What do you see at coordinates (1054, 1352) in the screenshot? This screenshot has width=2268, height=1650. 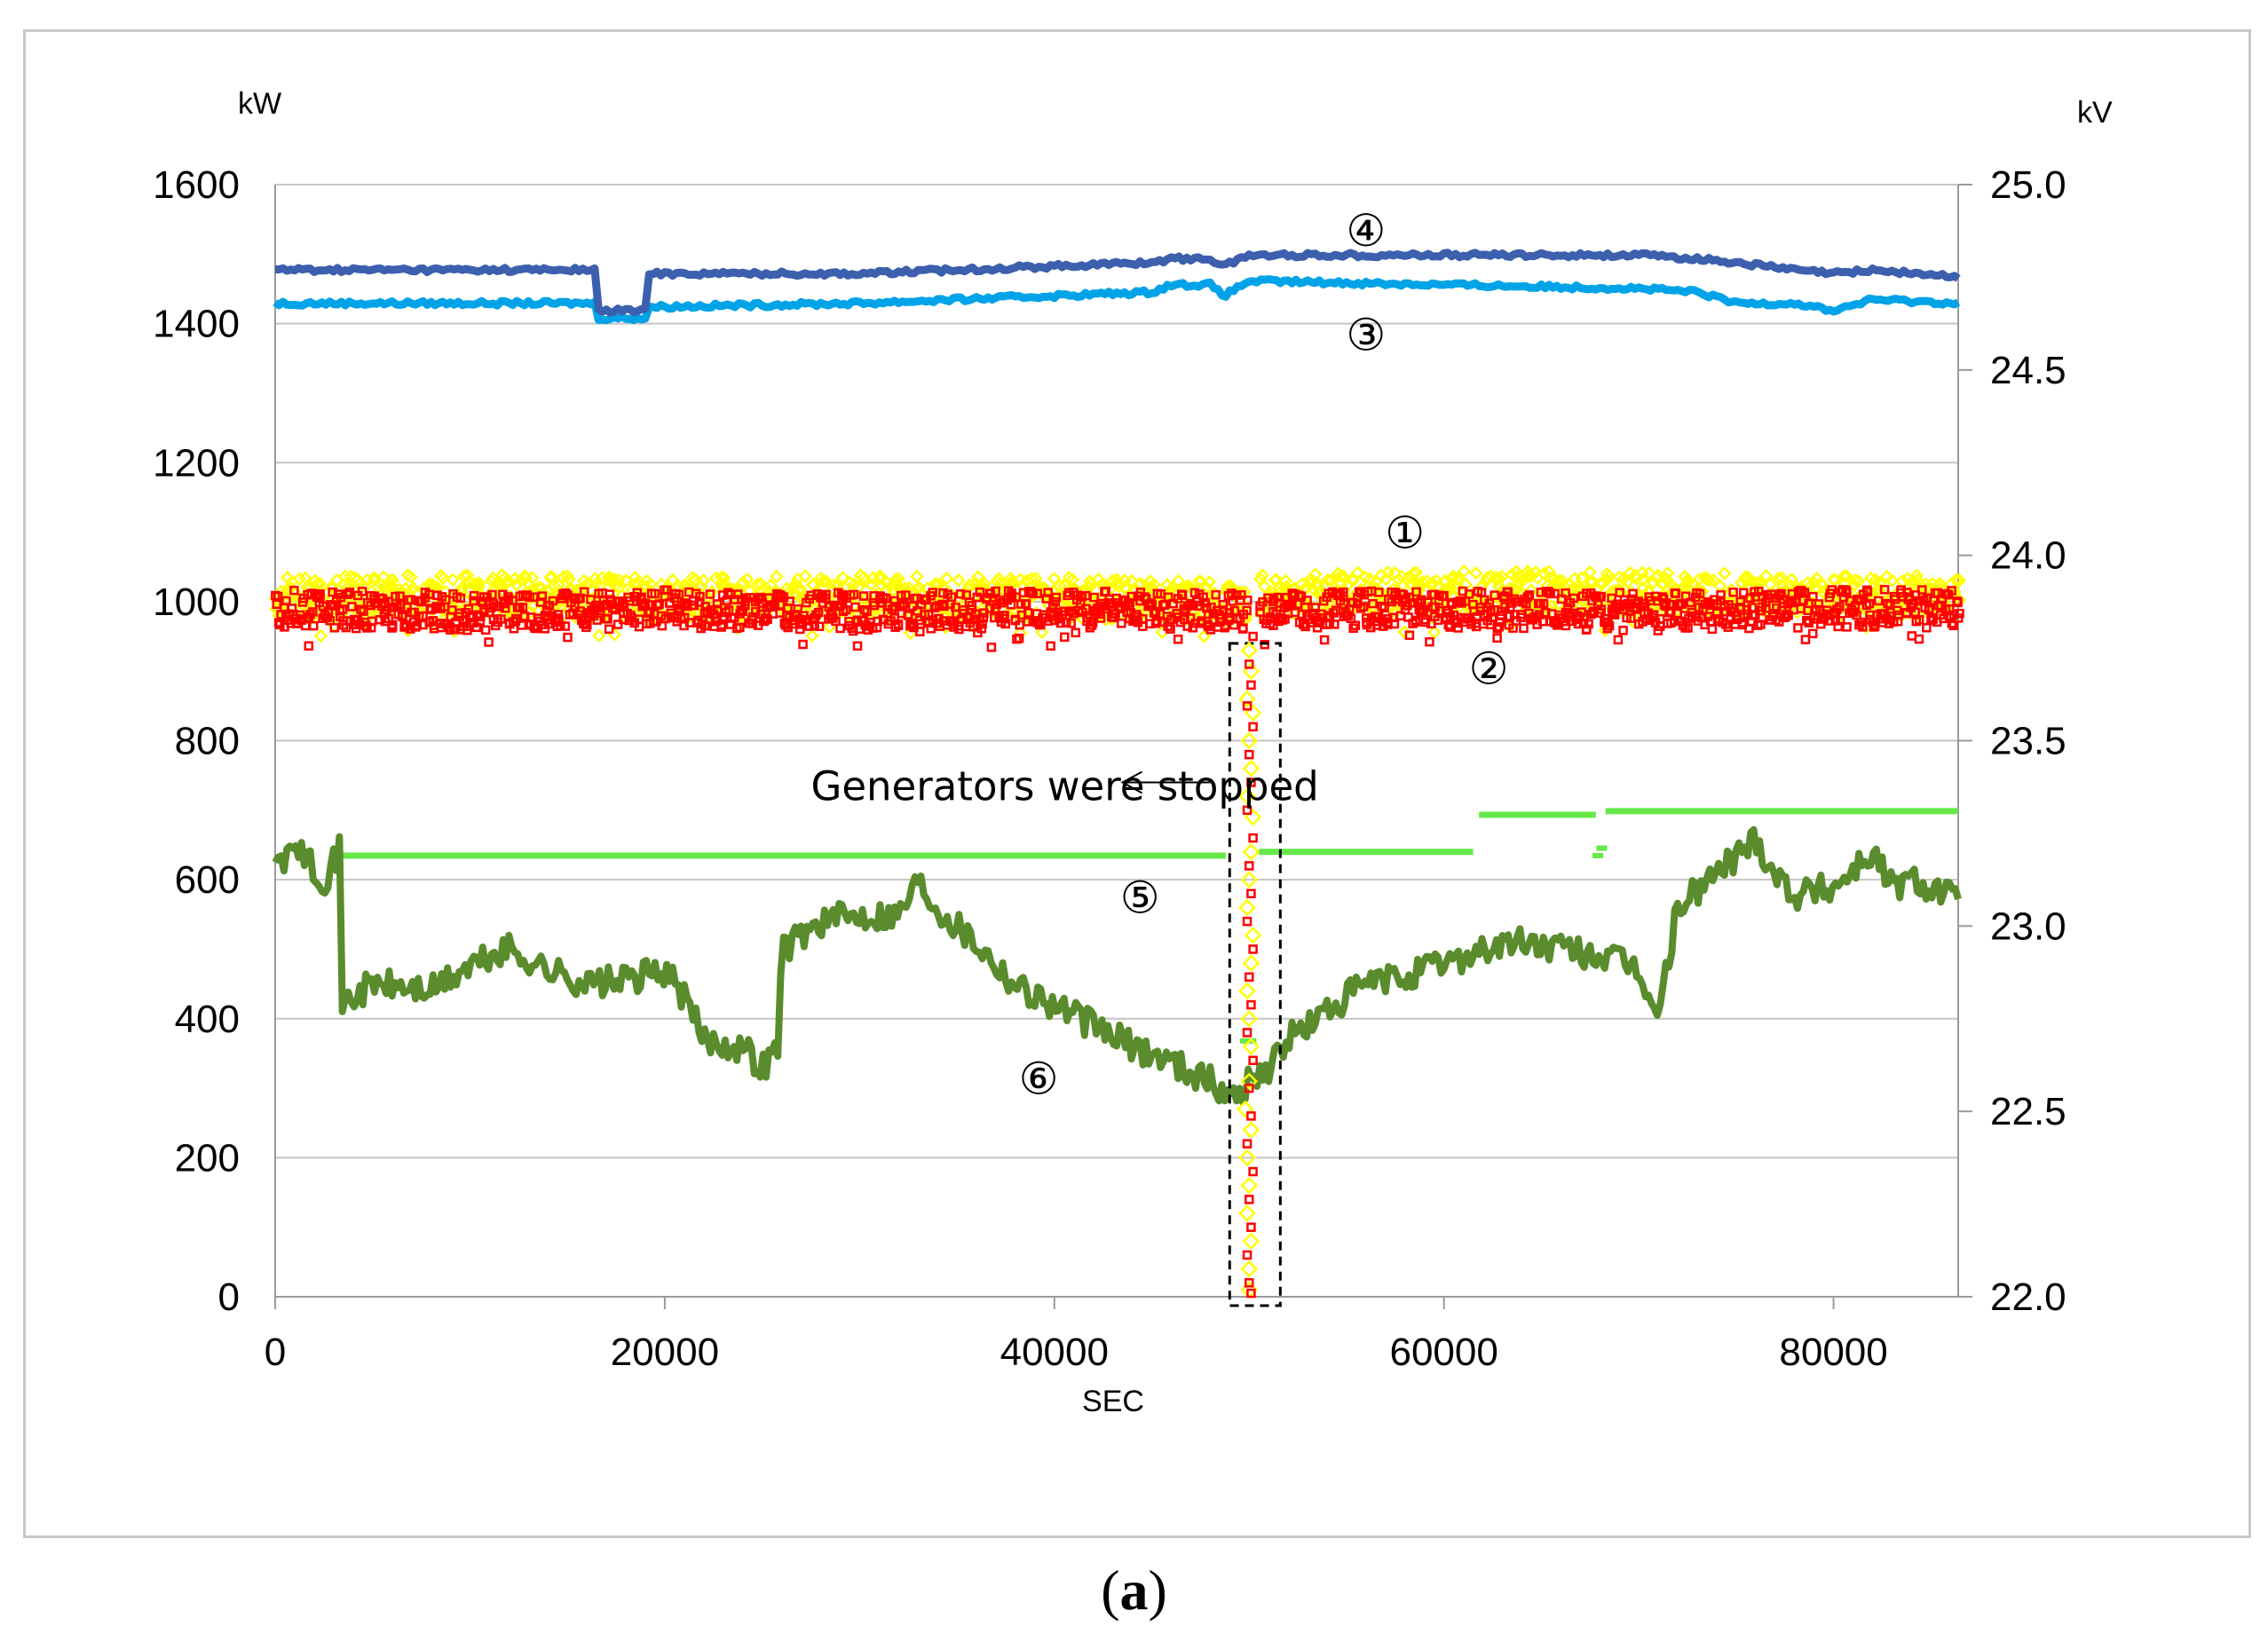 I see `x-tick-label: 40000` at bounding box center [1054, 1352].